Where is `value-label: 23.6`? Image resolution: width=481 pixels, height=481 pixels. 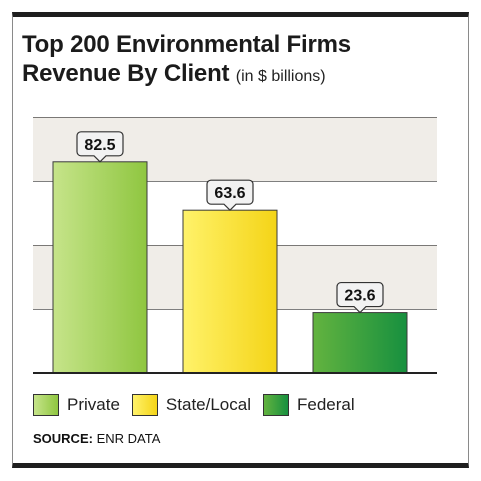 value-label: 23.6 is located at coordinates (359, 296).